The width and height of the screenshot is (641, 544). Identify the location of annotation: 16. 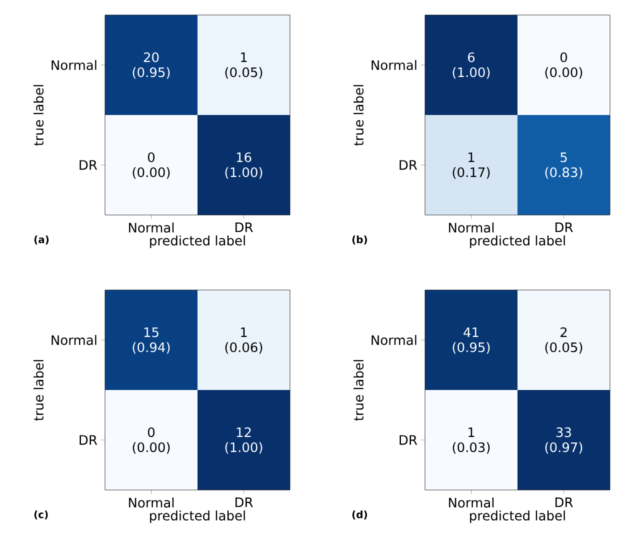
(244, 157).